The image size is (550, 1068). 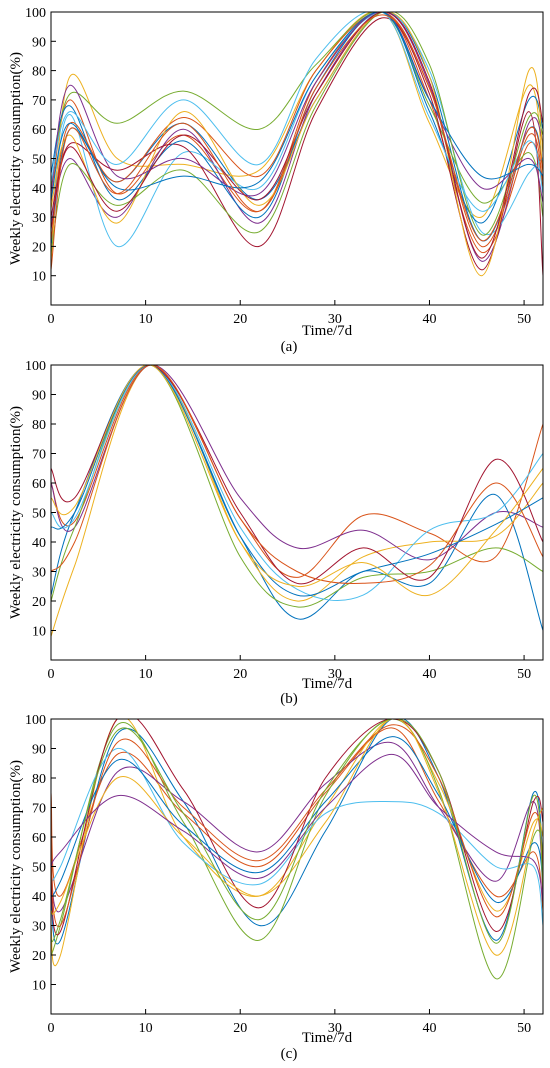 I want to click on panel-caption: (a), so click(x=289, y=347).